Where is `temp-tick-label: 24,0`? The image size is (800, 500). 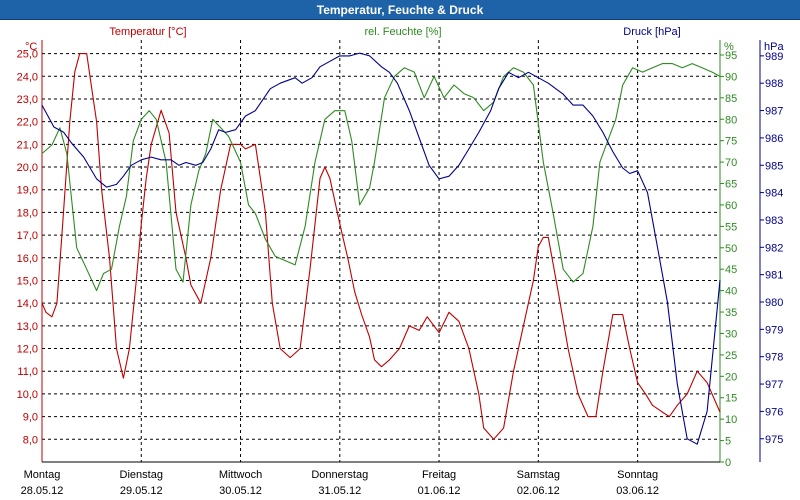
temp-tick-label: 24,0 is located at coordinates (27, 77).